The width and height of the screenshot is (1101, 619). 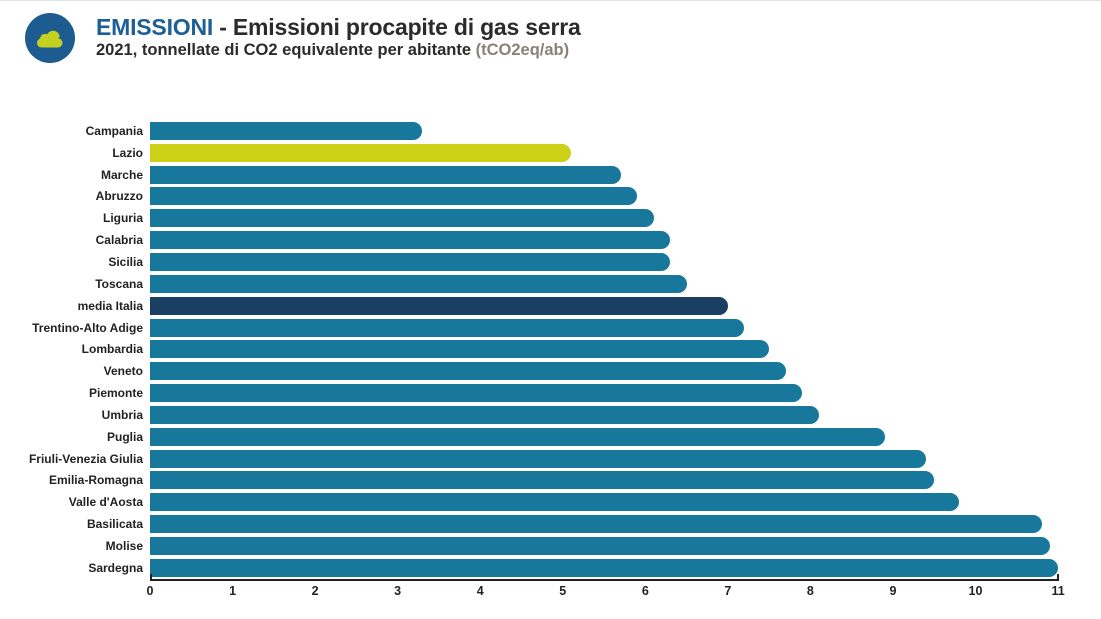 What do you see at coordinates (150, 591) in the screenshot?
I see `x-tick-label: 0` at bounding box center [150, 591].